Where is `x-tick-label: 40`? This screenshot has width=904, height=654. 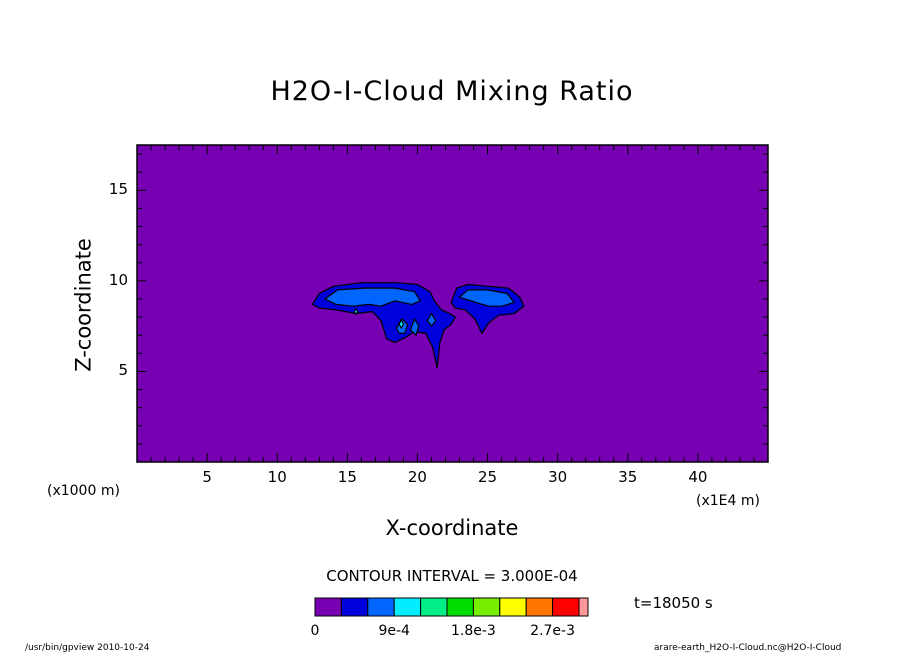
x-tick-label: 40 is located at coordinates (698, 477).